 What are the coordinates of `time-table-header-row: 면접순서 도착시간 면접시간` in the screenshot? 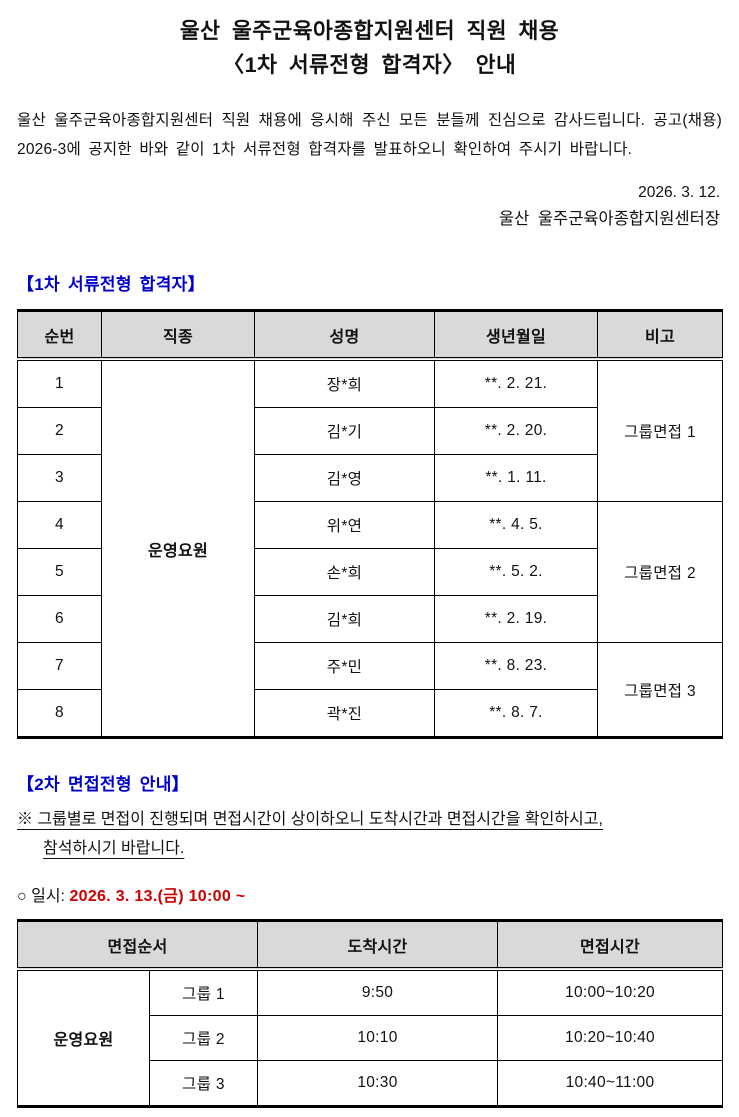 It's located at (370, 945).